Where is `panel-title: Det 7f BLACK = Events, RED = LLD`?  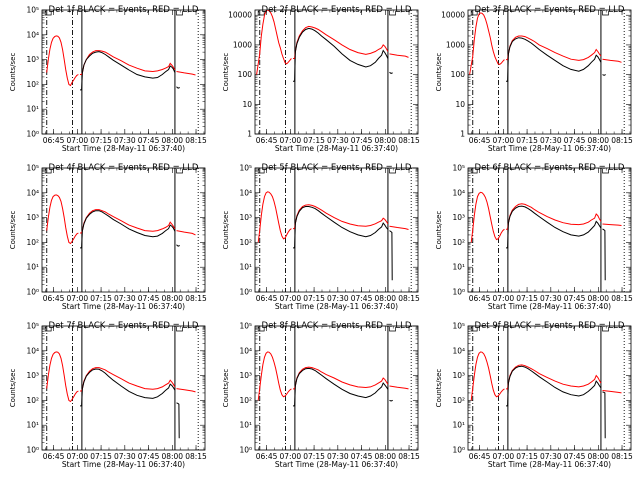 panel-title: Det 7f BLACK = Events, RED = LLD is located at coordinates (124, 326).